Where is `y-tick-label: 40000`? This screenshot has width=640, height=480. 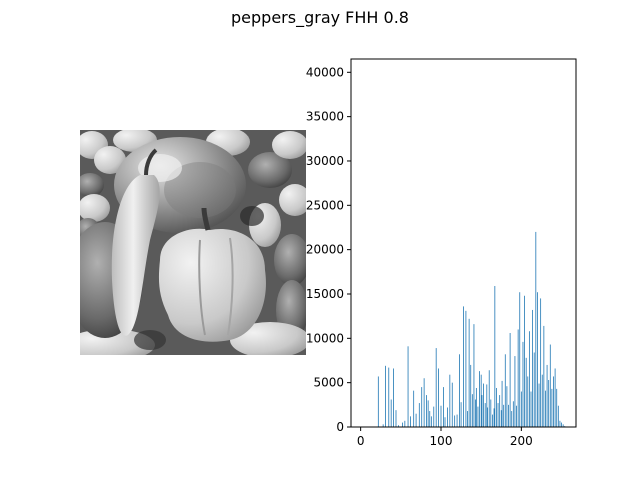 y-tick-label: 40000 is located at coordinates (325, 72).